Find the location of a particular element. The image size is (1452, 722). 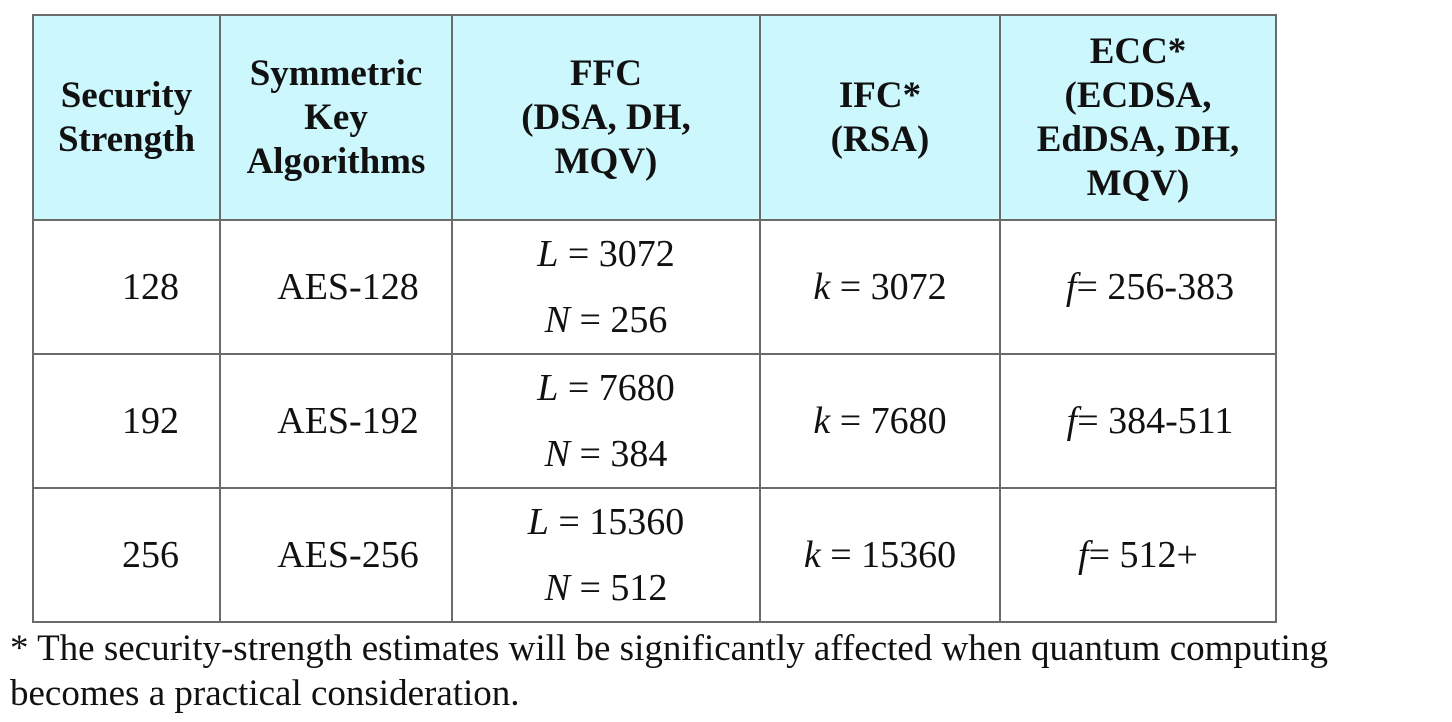

ifc-cell: k = 3072 is located at coordinates (880, 287).